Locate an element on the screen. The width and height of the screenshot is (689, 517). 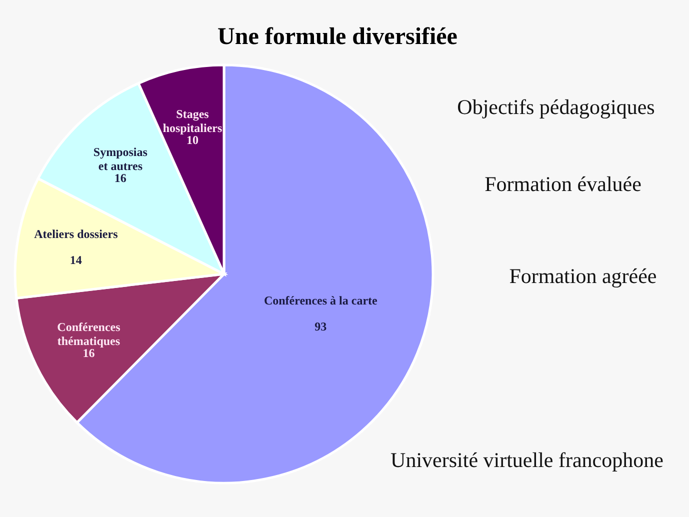
chart-title: Une formule diversifiée is located at coordinates (338, 37).